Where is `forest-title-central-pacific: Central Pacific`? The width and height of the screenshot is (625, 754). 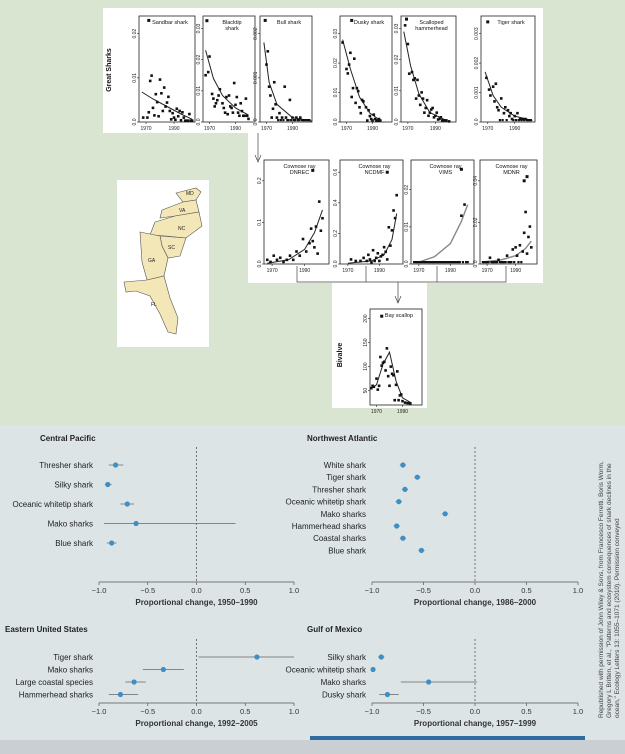
forest-title-central-pacific: Central Pacific is located at coordinates (68, 438).